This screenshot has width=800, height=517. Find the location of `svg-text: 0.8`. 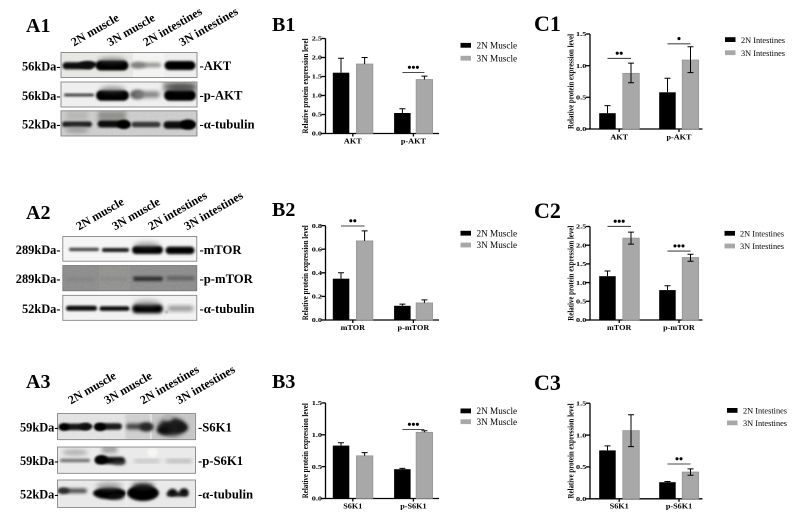

svg-text: 0.8 is located at coordinates (317, 226).